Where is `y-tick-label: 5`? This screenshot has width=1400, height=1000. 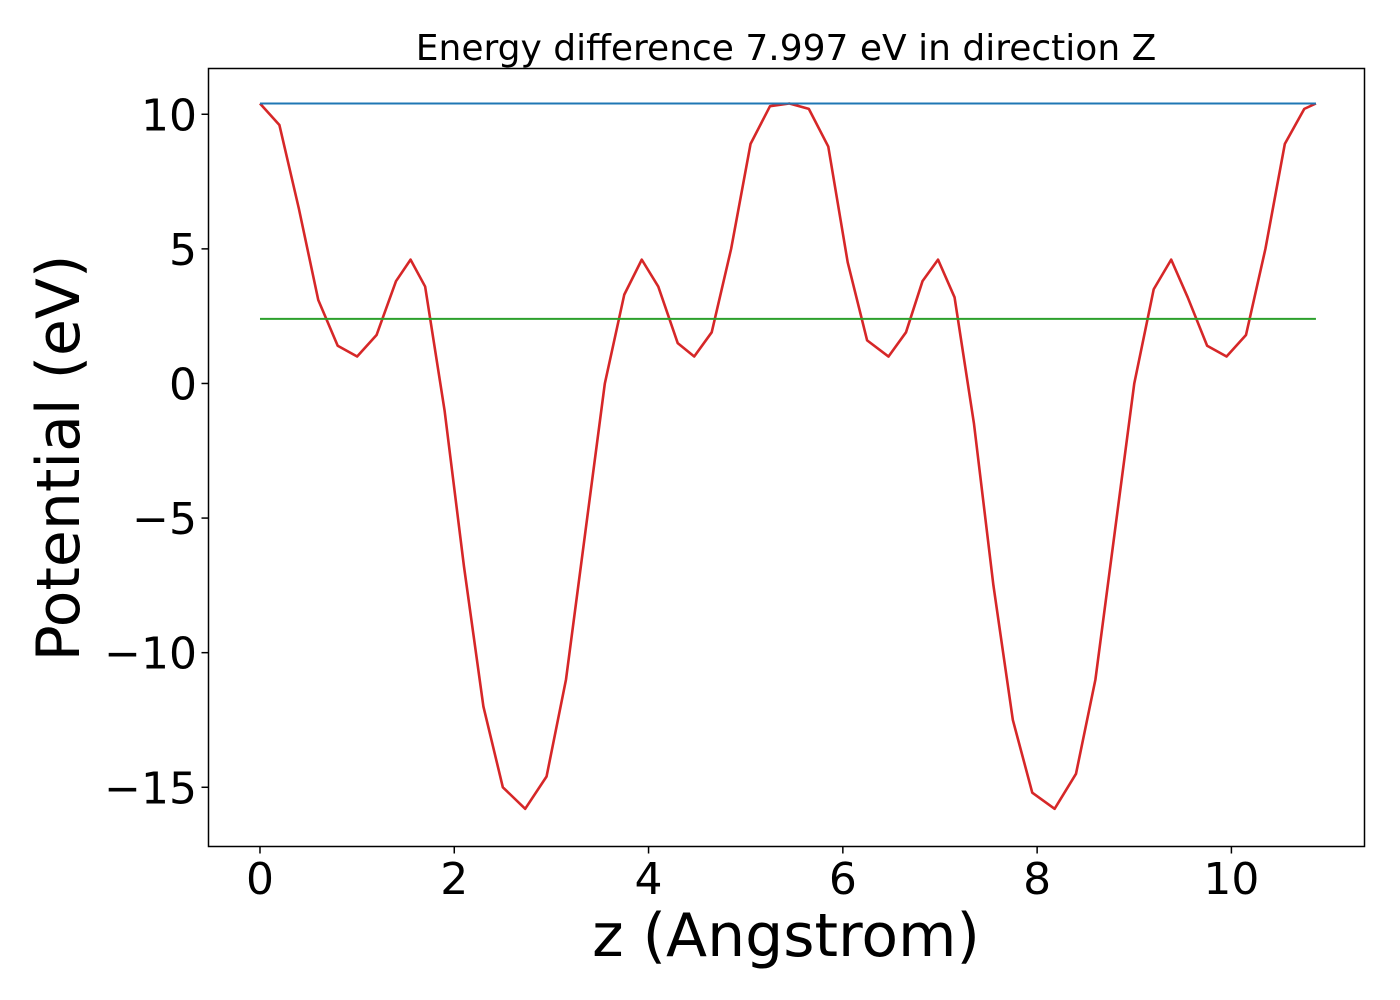 y-tick-label: 5 is located at coordinates (183, 250).